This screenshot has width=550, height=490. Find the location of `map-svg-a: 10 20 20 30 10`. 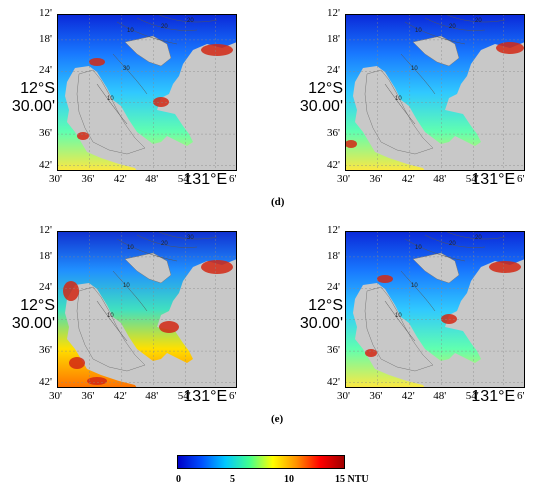

map-svg-a: 10 20 20 30 10 is located at coordinates (147, 92).